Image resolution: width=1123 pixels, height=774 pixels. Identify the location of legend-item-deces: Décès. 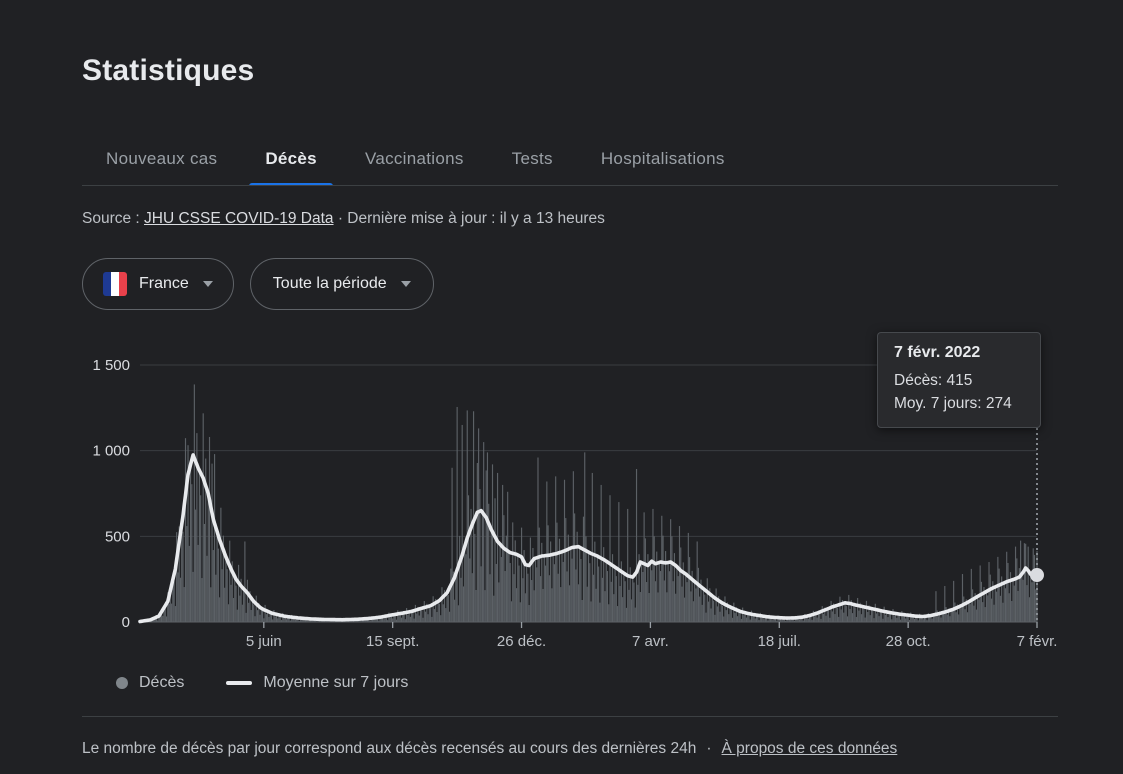
(150, 683).